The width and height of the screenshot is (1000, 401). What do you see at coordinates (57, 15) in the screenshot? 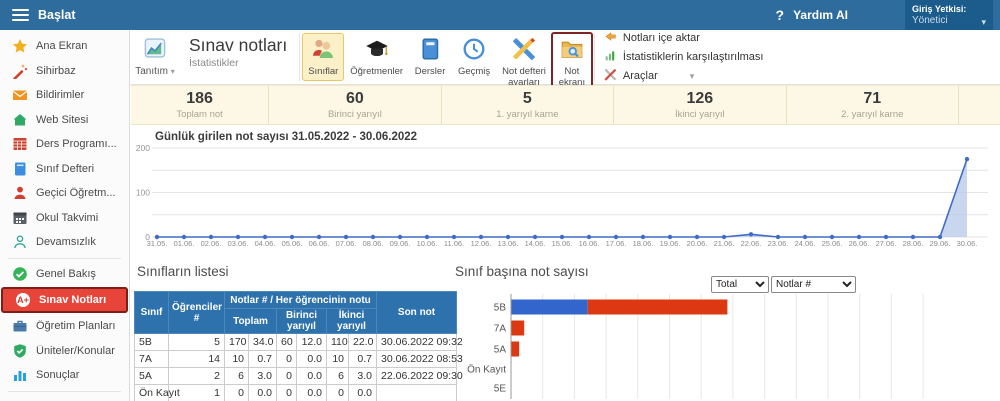
I see `start-menu-button: Başlat` at bounding box center [57, 15].